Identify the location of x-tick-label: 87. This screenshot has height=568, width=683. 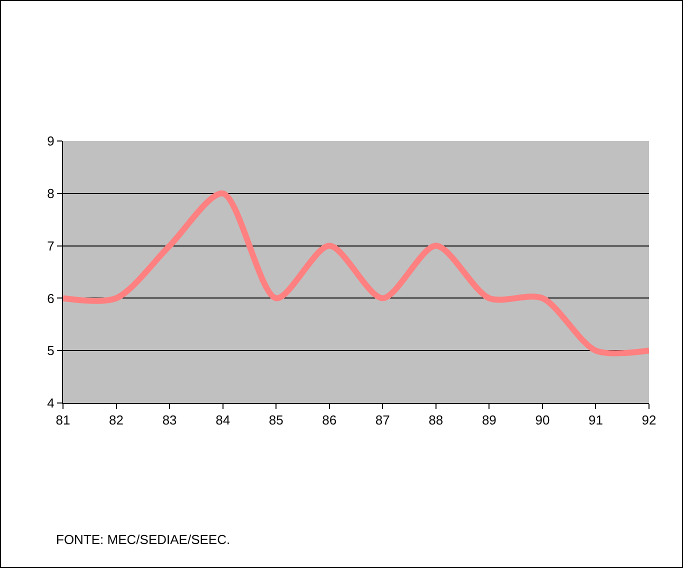
(382, 420).